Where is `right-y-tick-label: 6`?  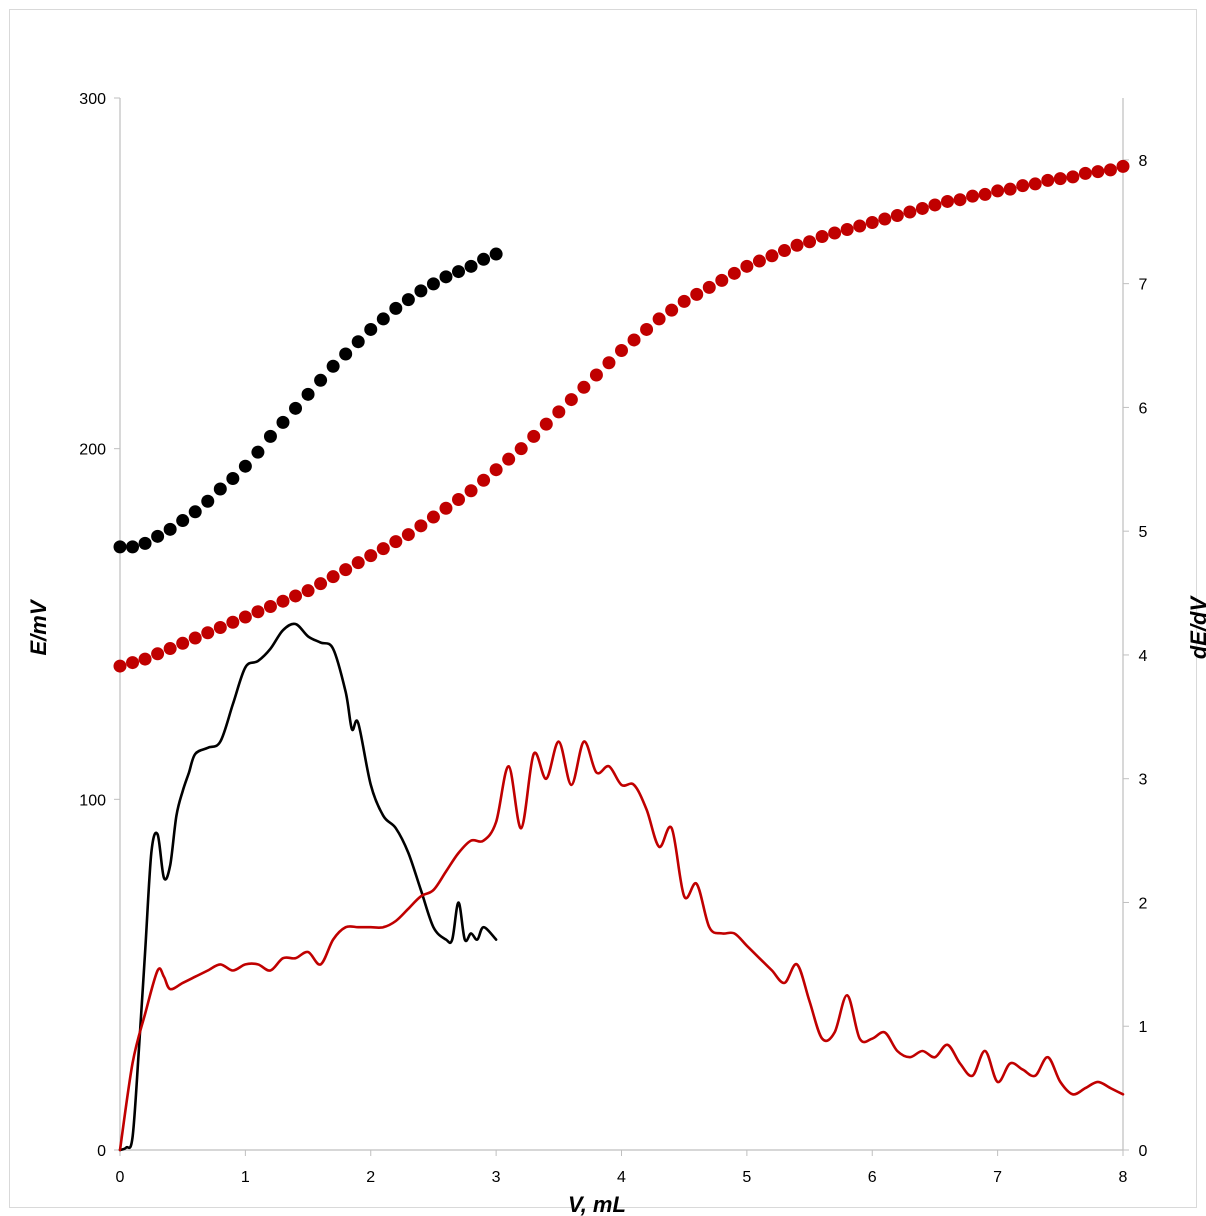
right-y-tick-label: 6 is located at coordinates (1143, 408).